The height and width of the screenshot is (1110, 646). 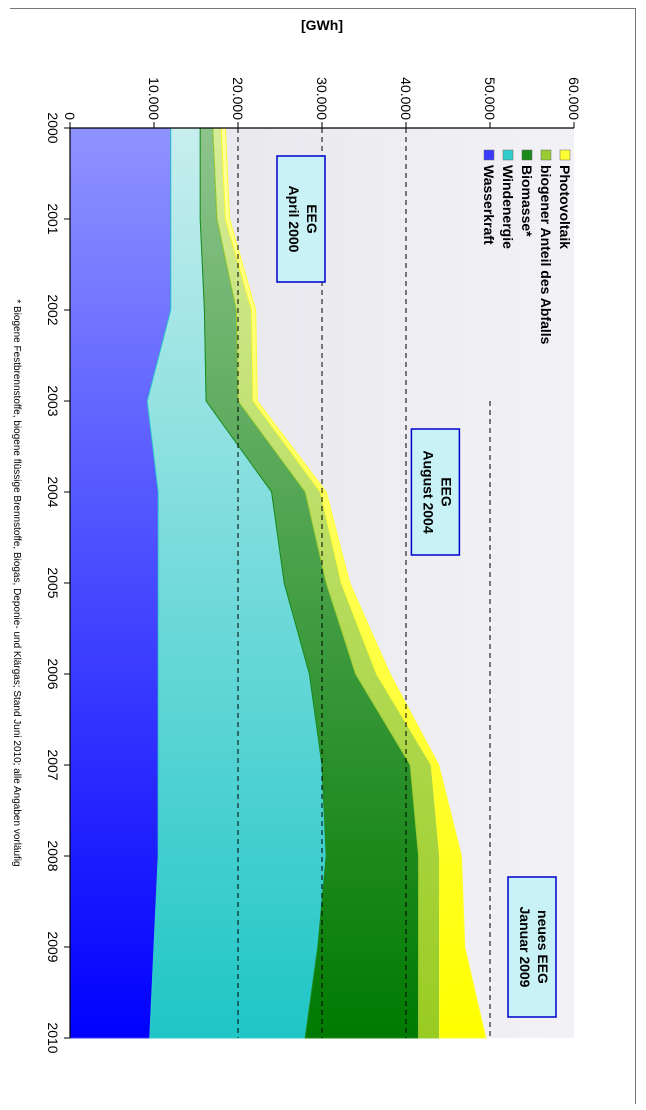 I want to click on y-tick-label: 30.000, so click(x=322, y=98).